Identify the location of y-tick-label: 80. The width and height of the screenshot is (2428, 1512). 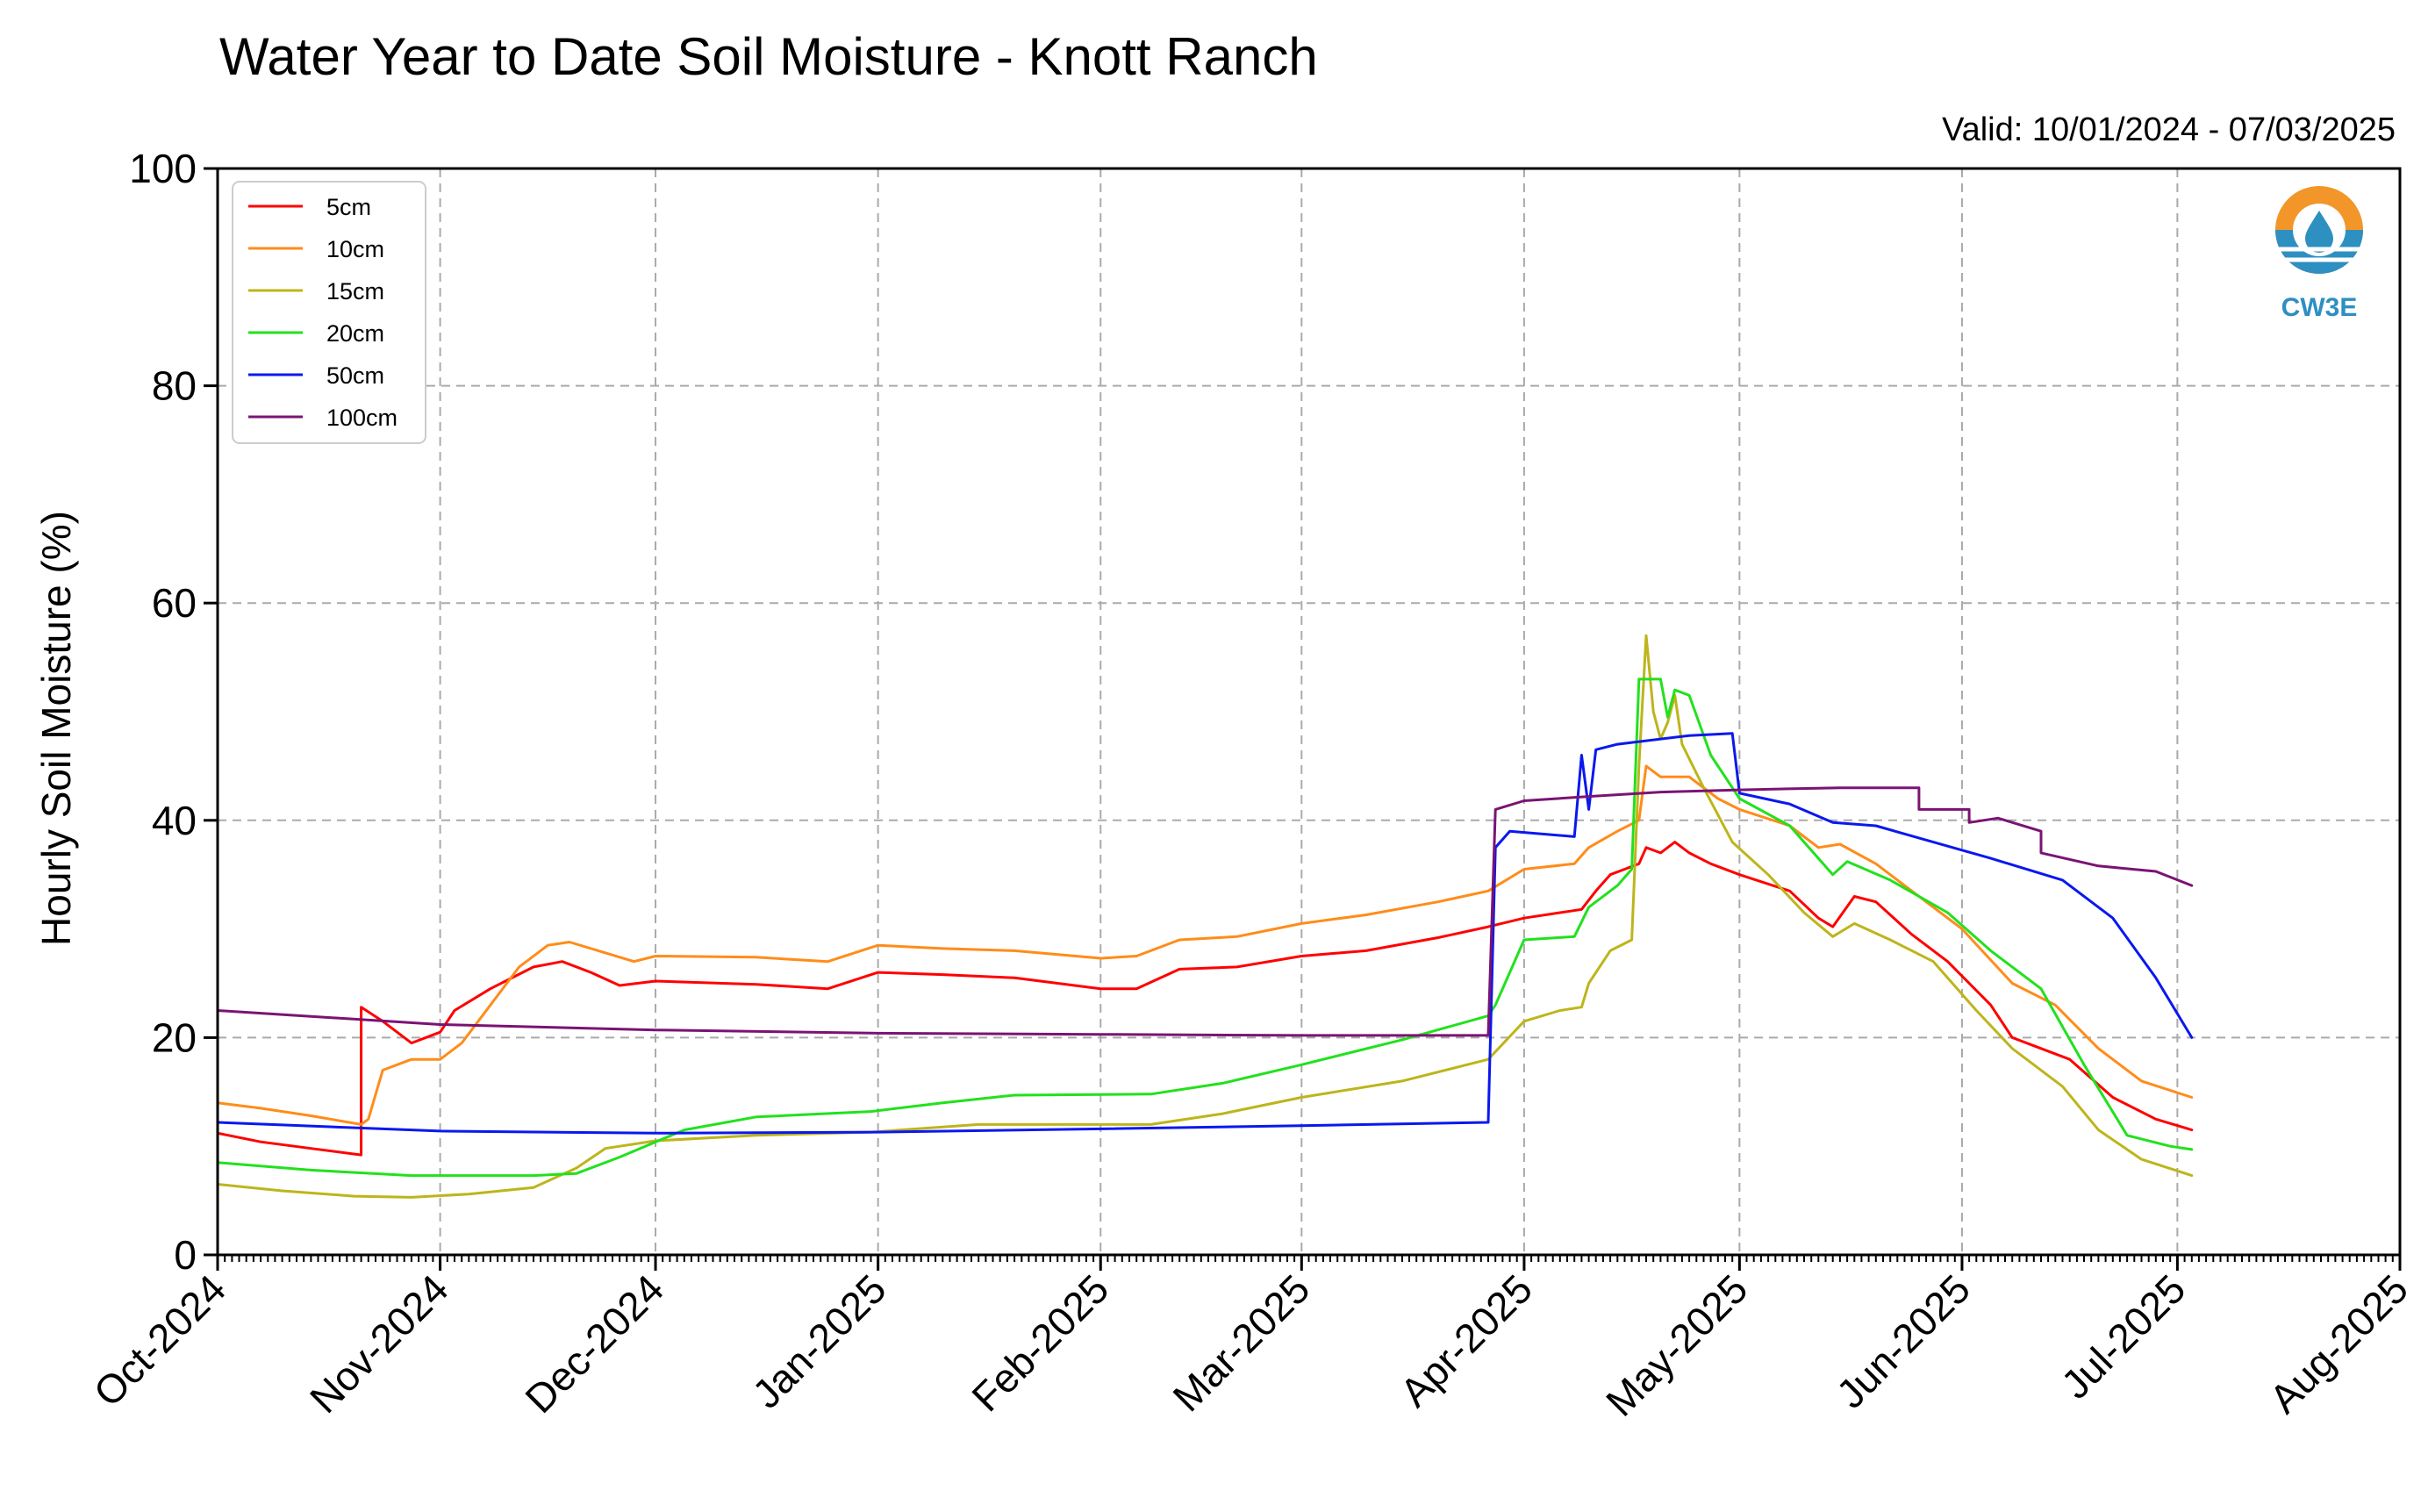
(175, 386).